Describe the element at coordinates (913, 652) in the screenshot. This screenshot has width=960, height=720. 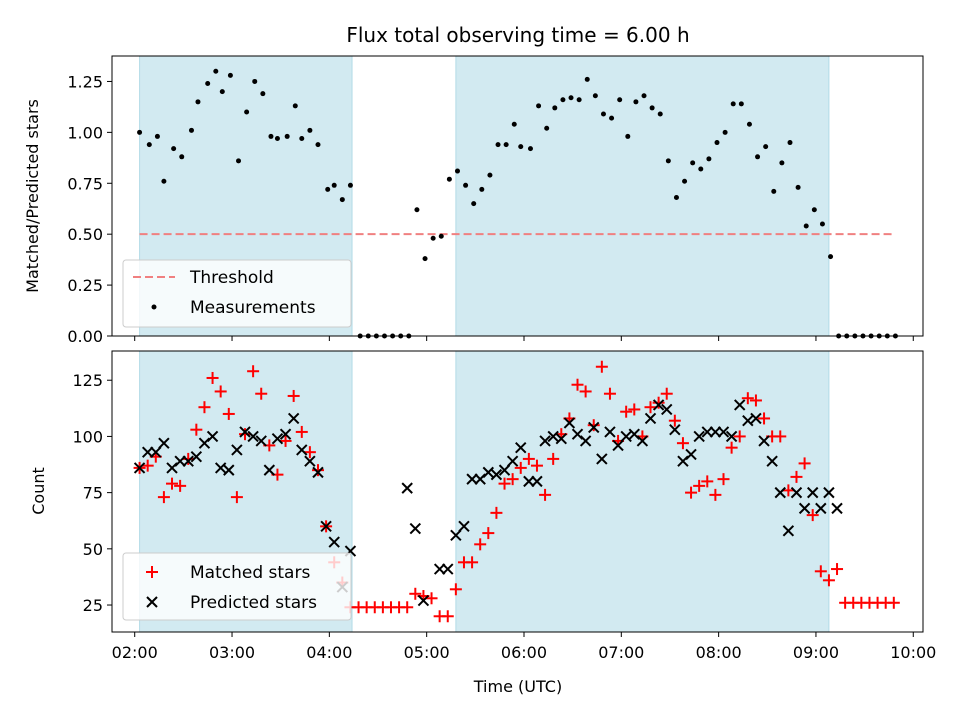
I see `xtick-label: 10:00` at that location.